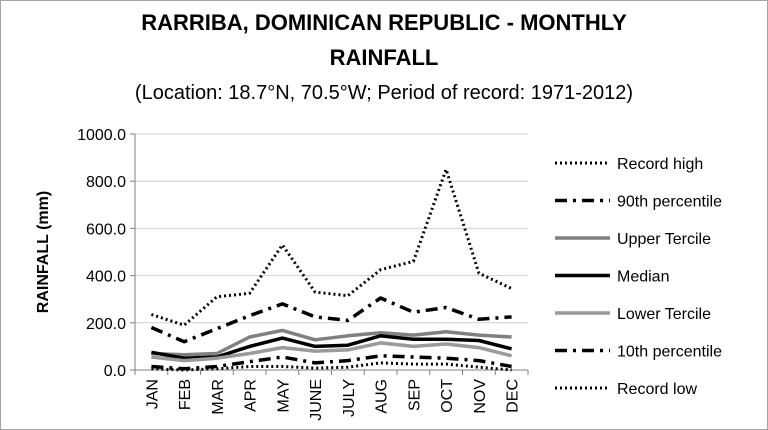  I want to click on chart-title-line-2: RAINFALL, so click(384, 57).